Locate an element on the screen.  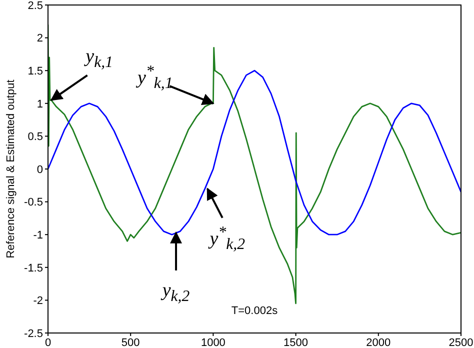
y-axis-title: Reference signal & Estimated output is located at coordinates (10, 169).